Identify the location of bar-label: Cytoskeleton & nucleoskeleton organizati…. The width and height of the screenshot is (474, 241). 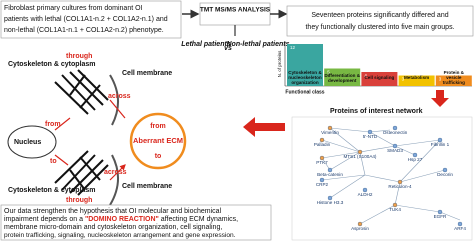
(305, 77).